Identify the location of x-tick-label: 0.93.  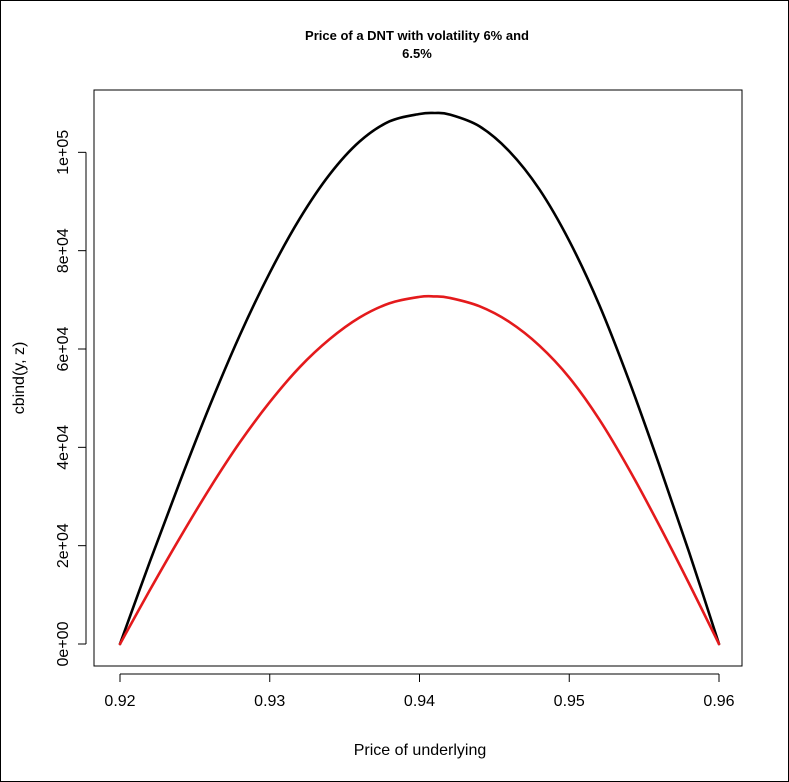
(269, 701).